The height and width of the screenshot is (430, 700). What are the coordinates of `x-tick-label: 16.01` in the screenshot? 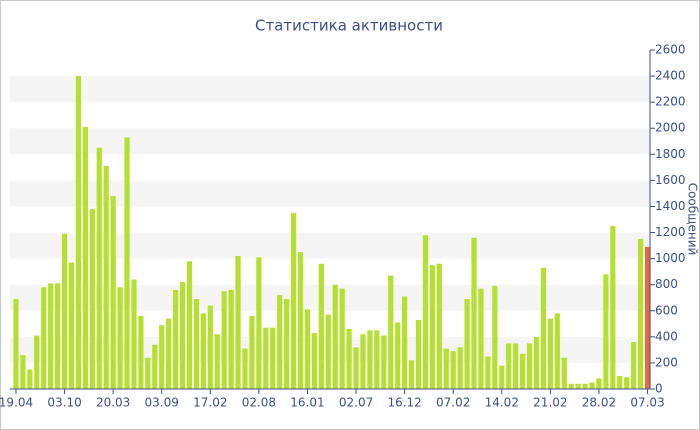 It's located at (307, 403).